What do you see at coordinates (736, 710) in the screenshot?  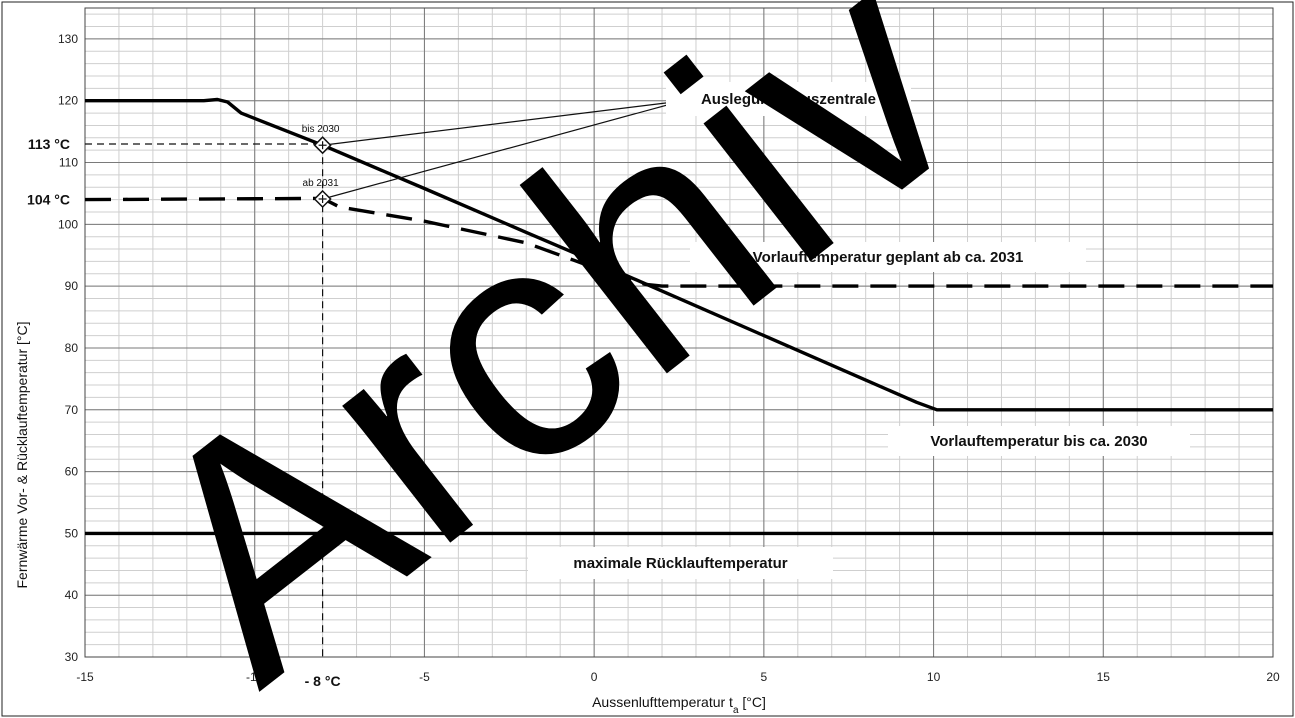 I see `x-axis-title-sub: a` at bounding box center [736, 710].